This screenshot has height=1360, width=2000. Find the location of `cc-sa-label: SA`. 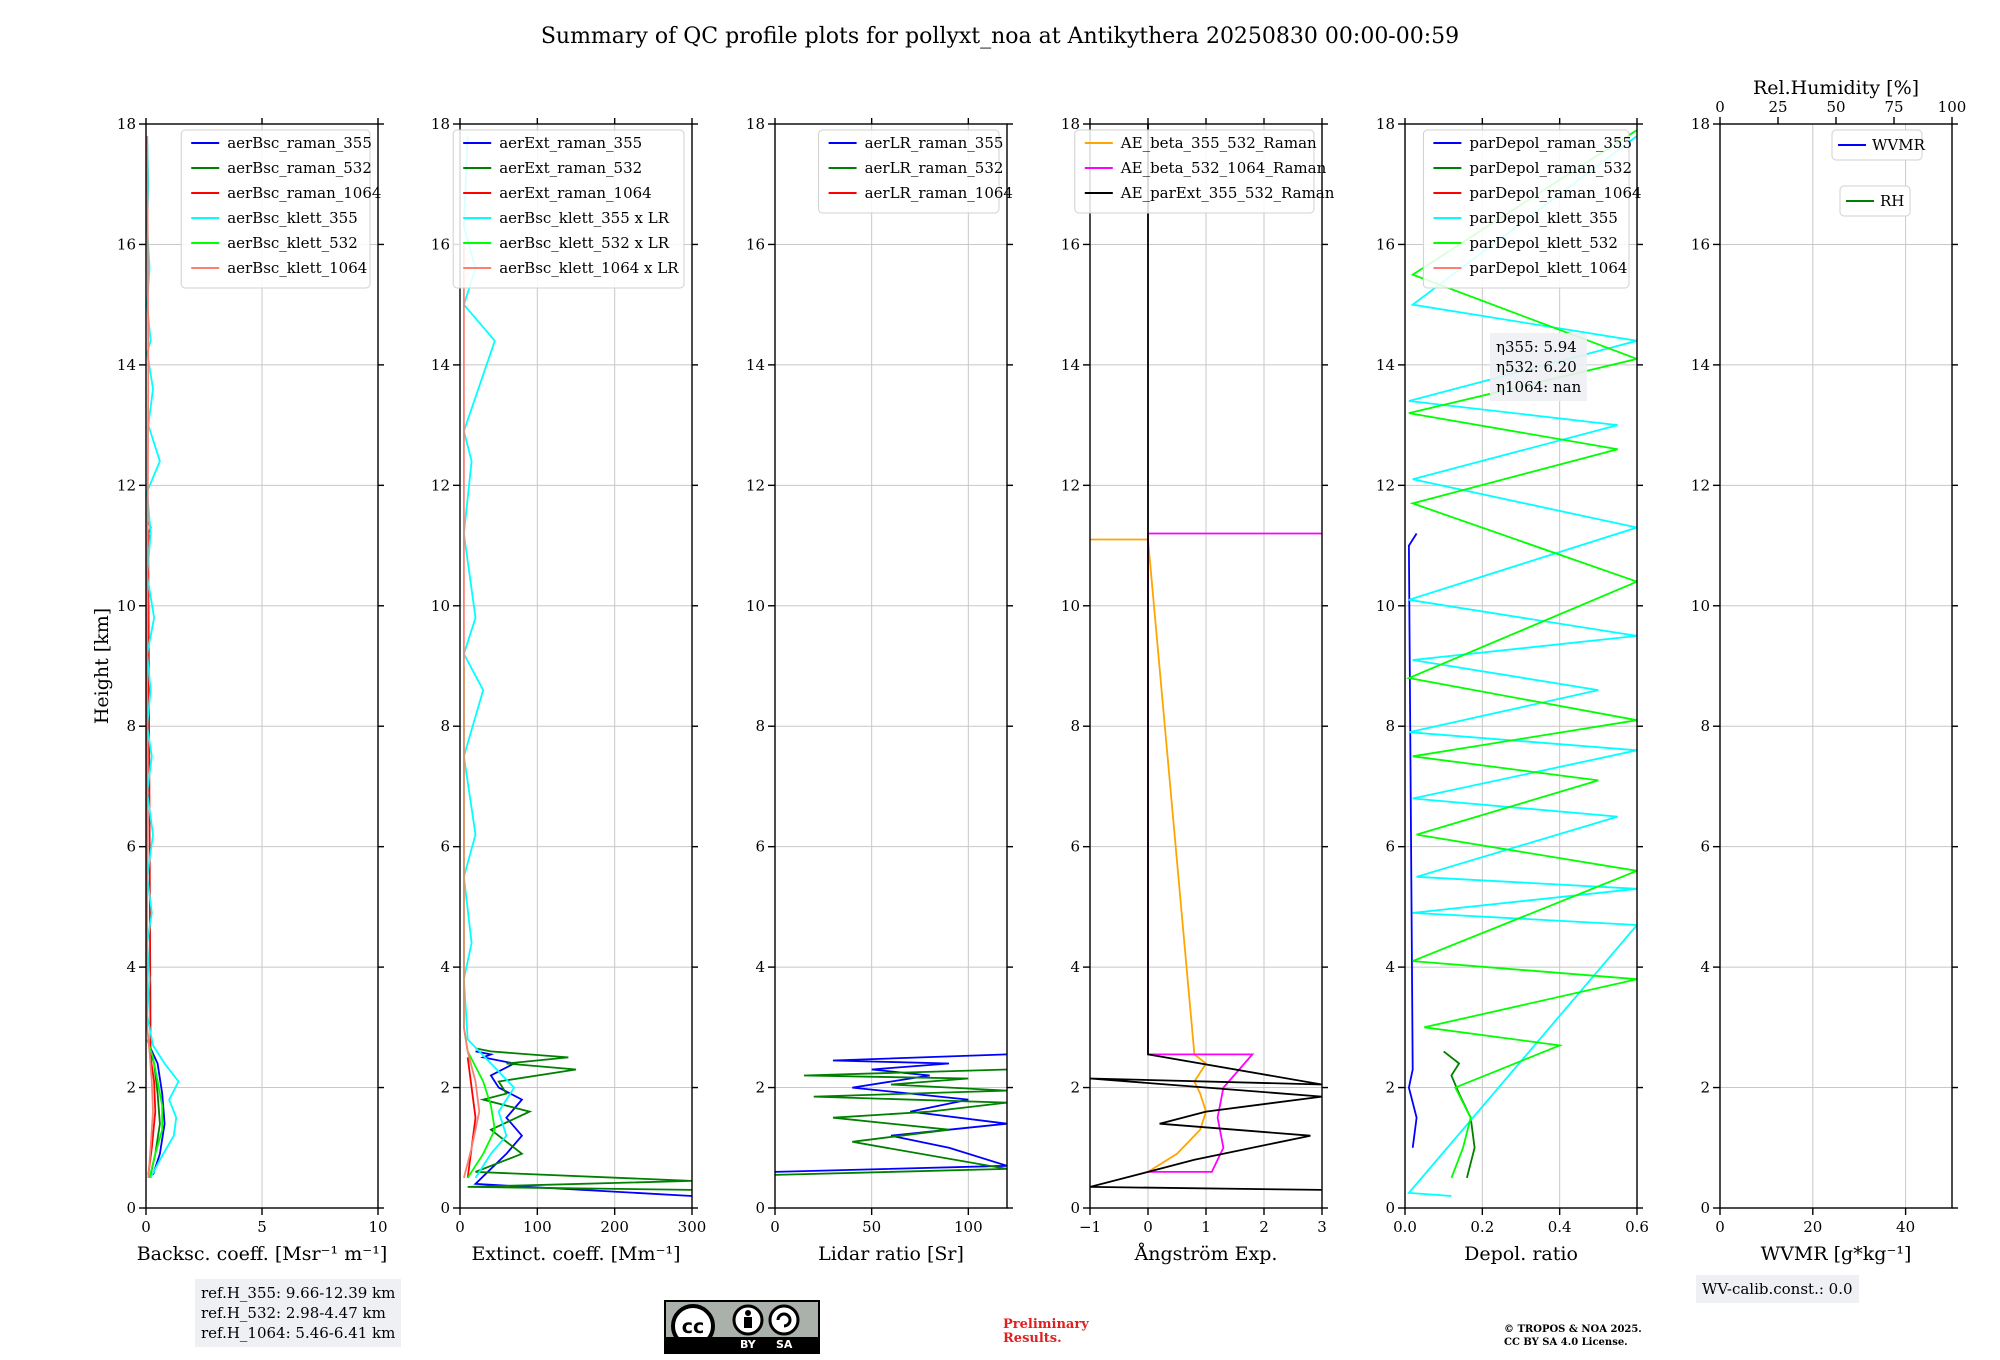

cc-sa-label: SA is located at coordinates (784, 1344).